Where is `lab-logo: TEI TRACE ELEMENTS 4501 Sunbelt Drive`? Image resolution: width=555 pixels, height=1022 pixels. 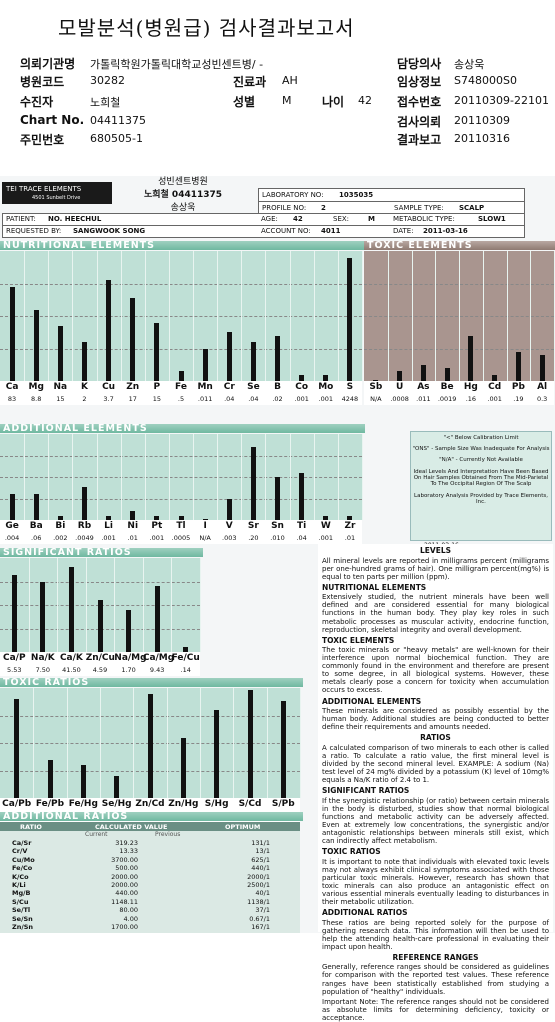 lab-logo: TEI TRACE ELEMENTS 4501 Sunbelt Drive is located at coordinates (57, 193).